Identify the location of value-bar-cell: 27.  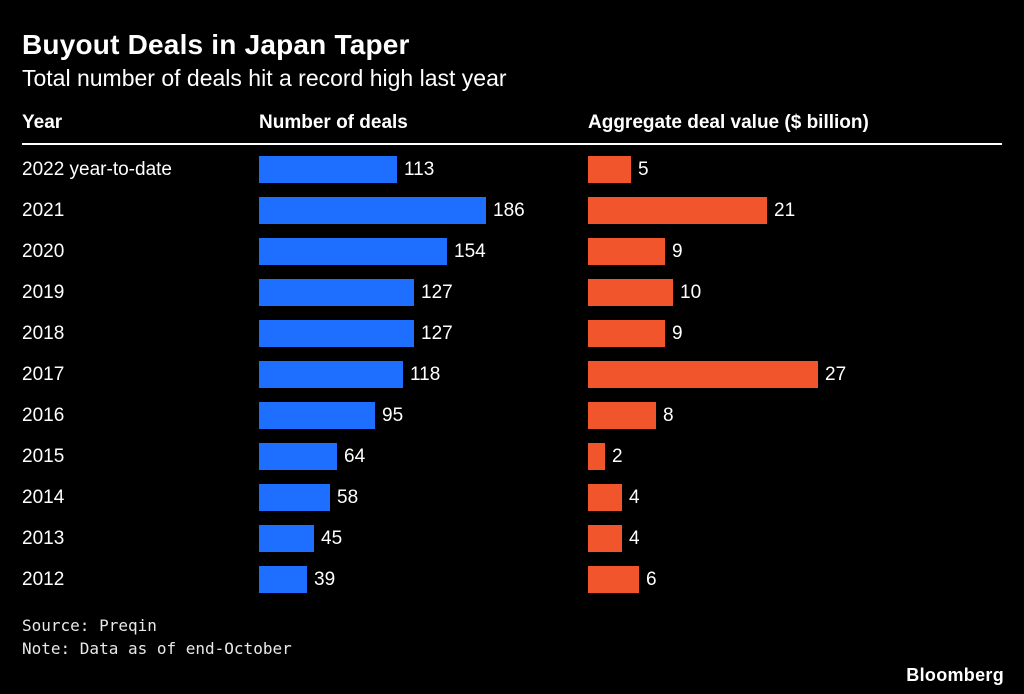
(795, 374).